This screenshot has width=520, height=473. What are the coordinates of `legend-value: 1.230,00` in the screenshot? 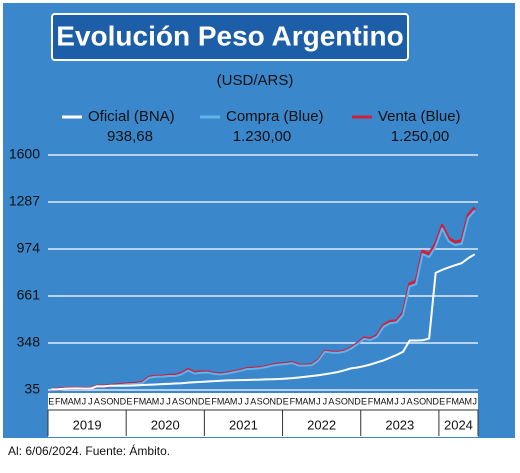 It's located at (262, 136).